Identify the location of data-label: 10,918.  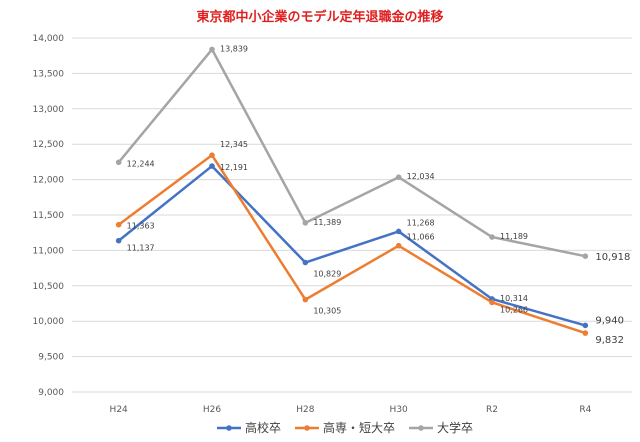
(612, 257).